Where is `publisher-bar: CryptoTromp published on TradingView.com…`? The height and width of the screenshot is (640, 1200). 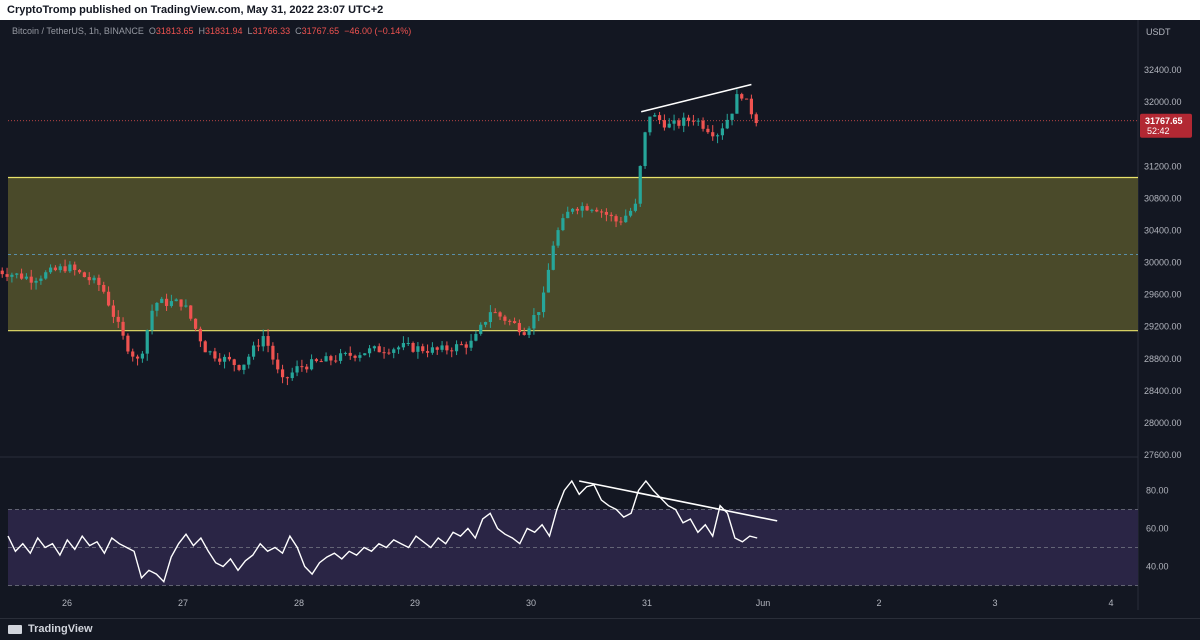
publisher-bar: CryptoTromp published on TradingView.com… is located at coordinates (600, 10).